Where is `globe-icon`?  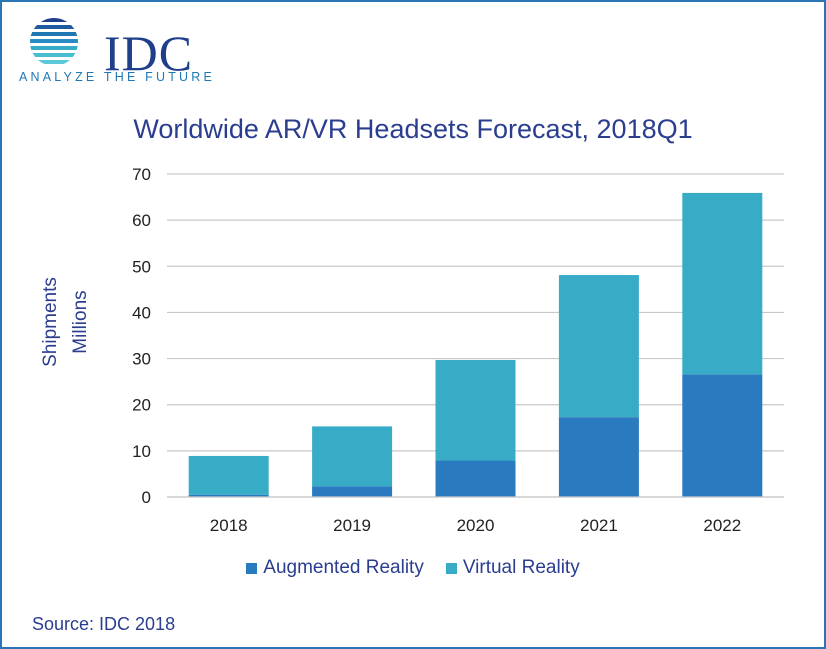 globe-icon is located at coordinates (54, 41).